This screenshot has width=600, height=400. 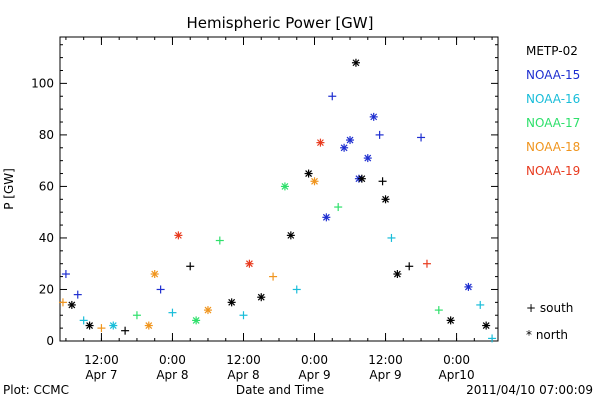 I want to click on legend-entry: NOAA-15, so click(x=553, y=75).